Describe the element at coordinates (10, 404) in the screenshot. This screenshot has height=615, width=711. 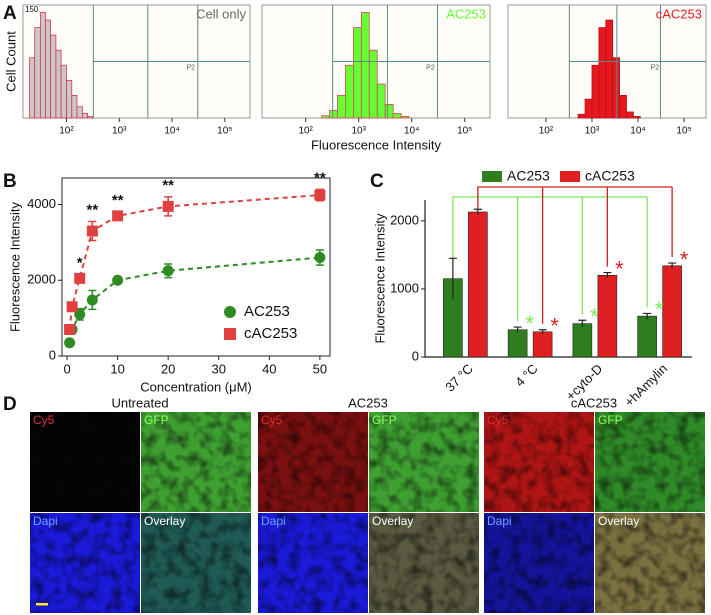
I see `panel-letter: D` at that location.